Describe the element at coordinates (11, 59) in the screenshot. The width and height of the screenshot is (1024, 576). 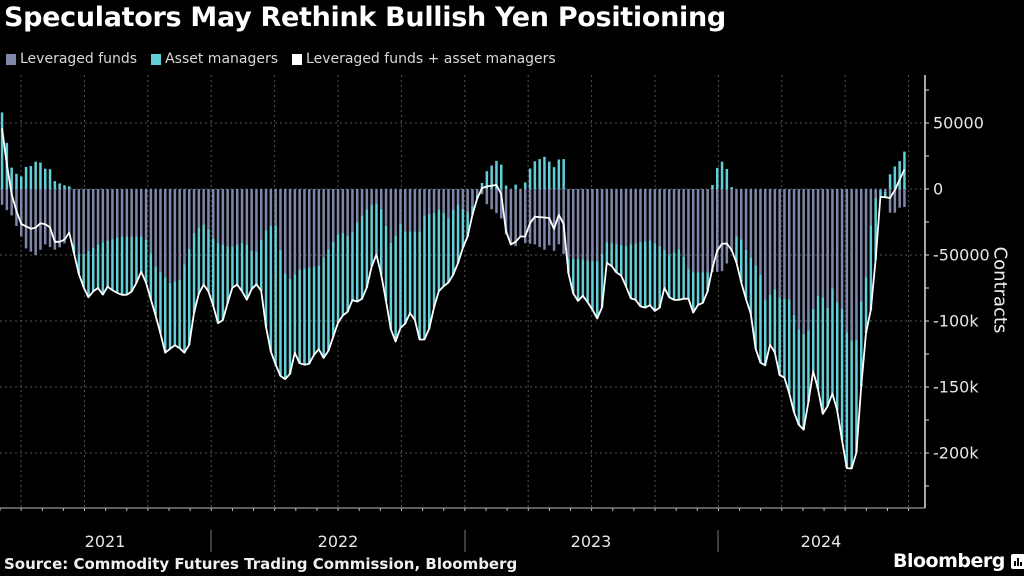
I see `legend-swatch-icon` at that location.